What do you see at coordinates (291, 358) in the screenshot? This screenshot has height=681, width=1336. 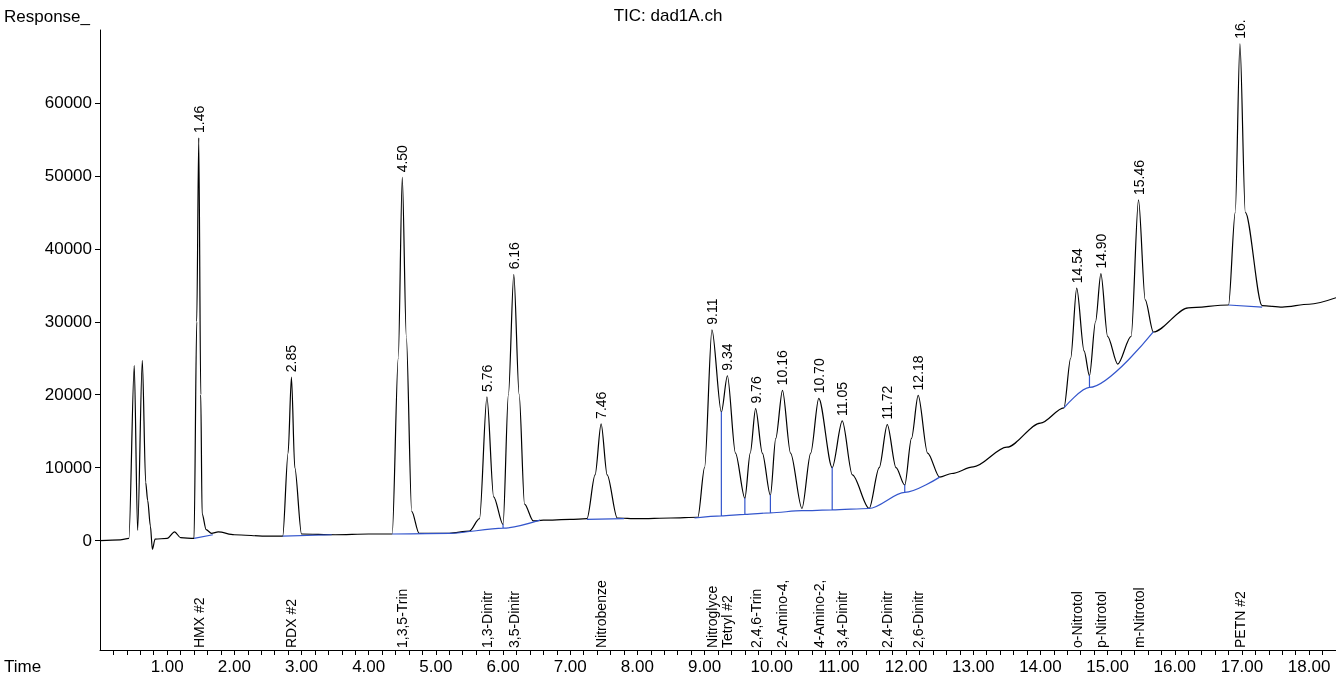 I see `annotation: 2.85` at bounding box center [291, 358].